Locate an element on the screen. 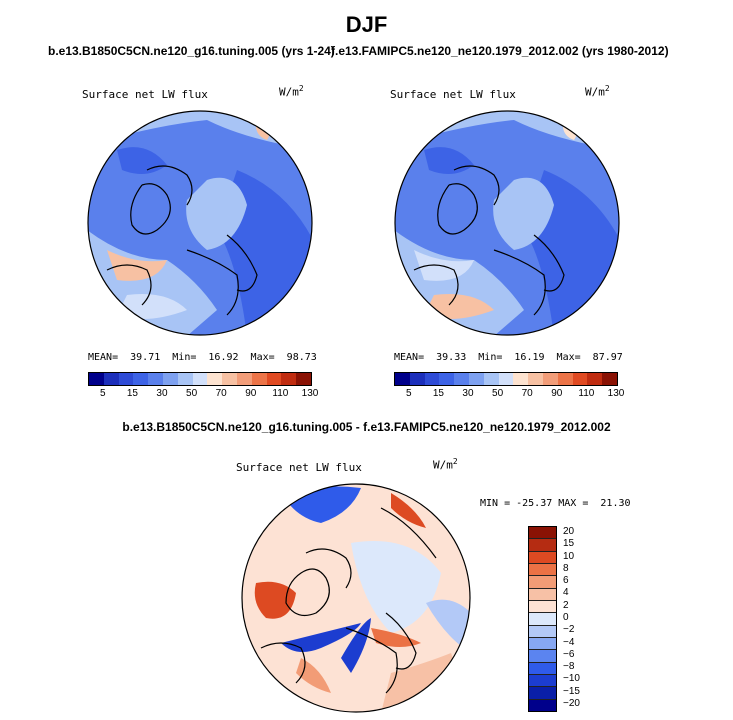 The width and height of the screenshot is (733, 720). diff-polar-map is located at coordinates (356, 598).